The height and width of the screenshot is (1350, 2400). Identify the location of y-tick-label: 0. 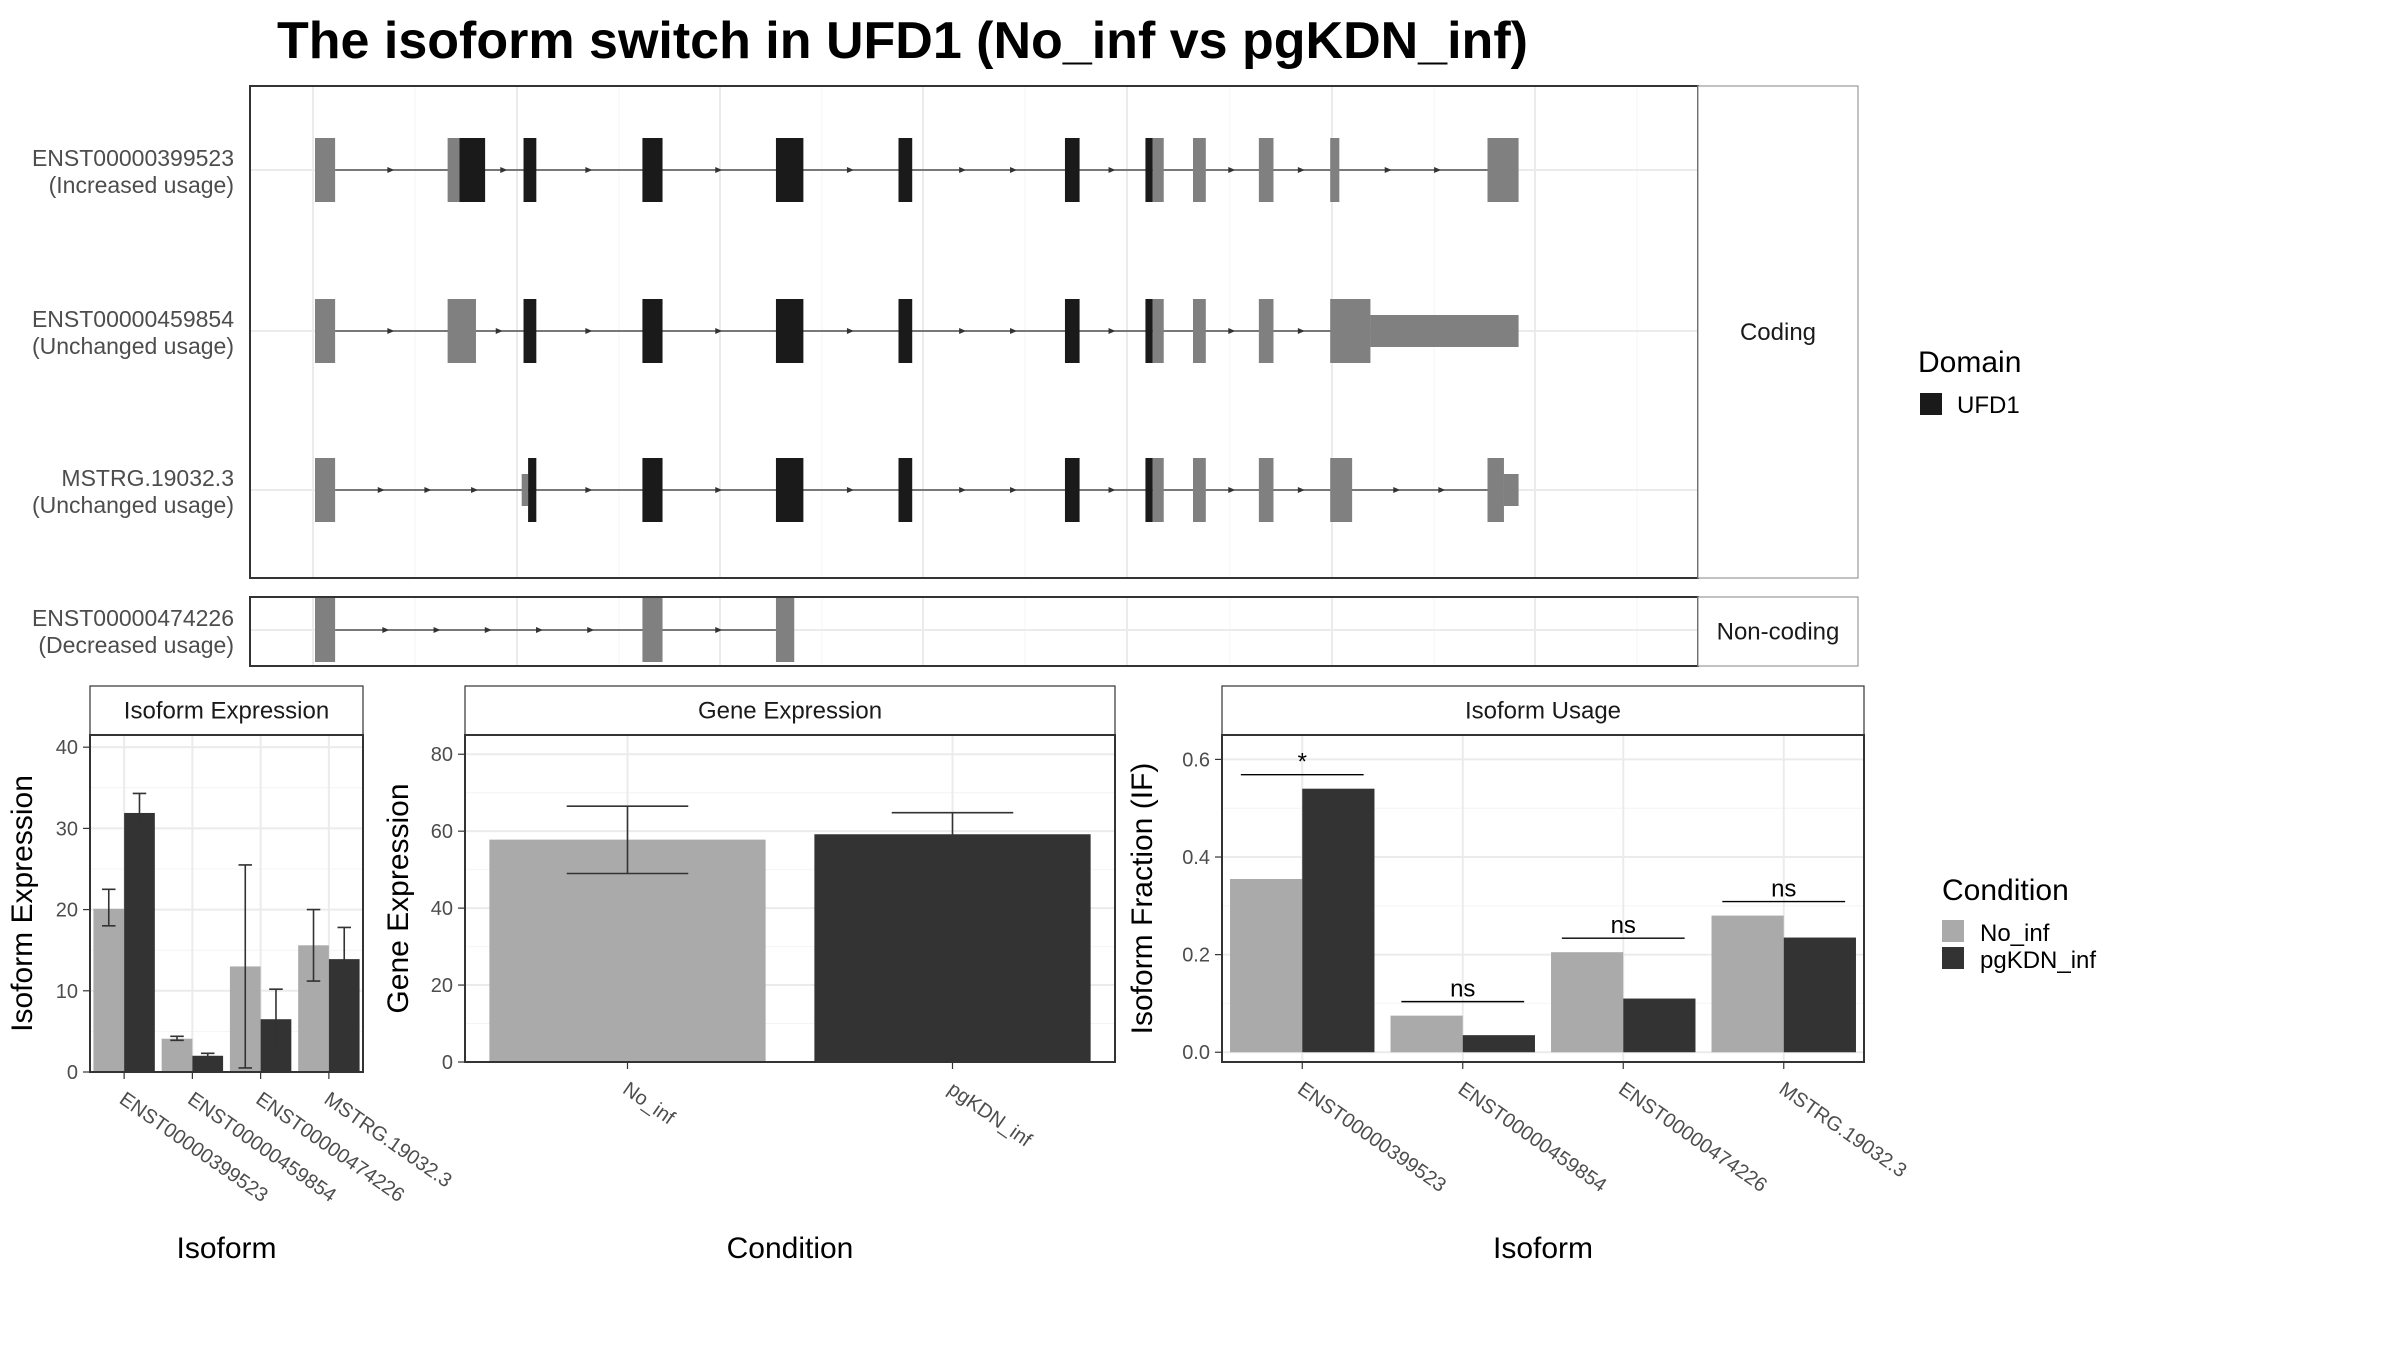
(72, 1073).